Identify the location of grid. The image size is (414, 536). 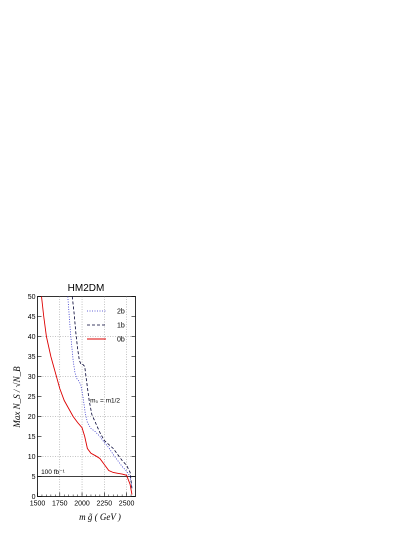
(86, 396).